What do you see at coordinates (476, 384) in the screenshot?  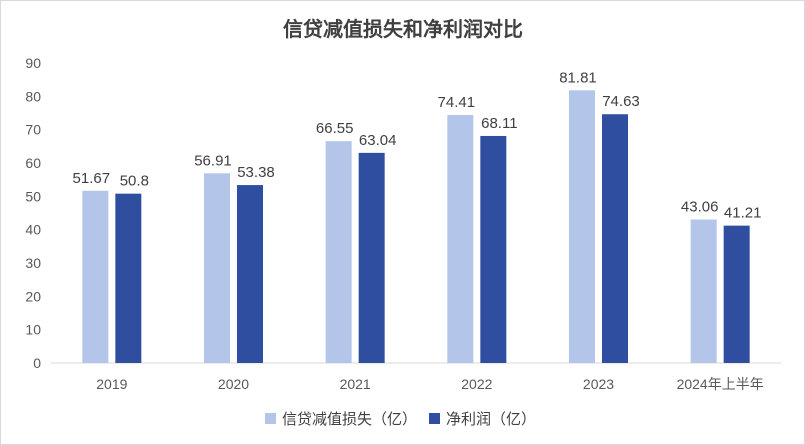 I see `x-tick-label: 2022` at bounding box center [476, 384].